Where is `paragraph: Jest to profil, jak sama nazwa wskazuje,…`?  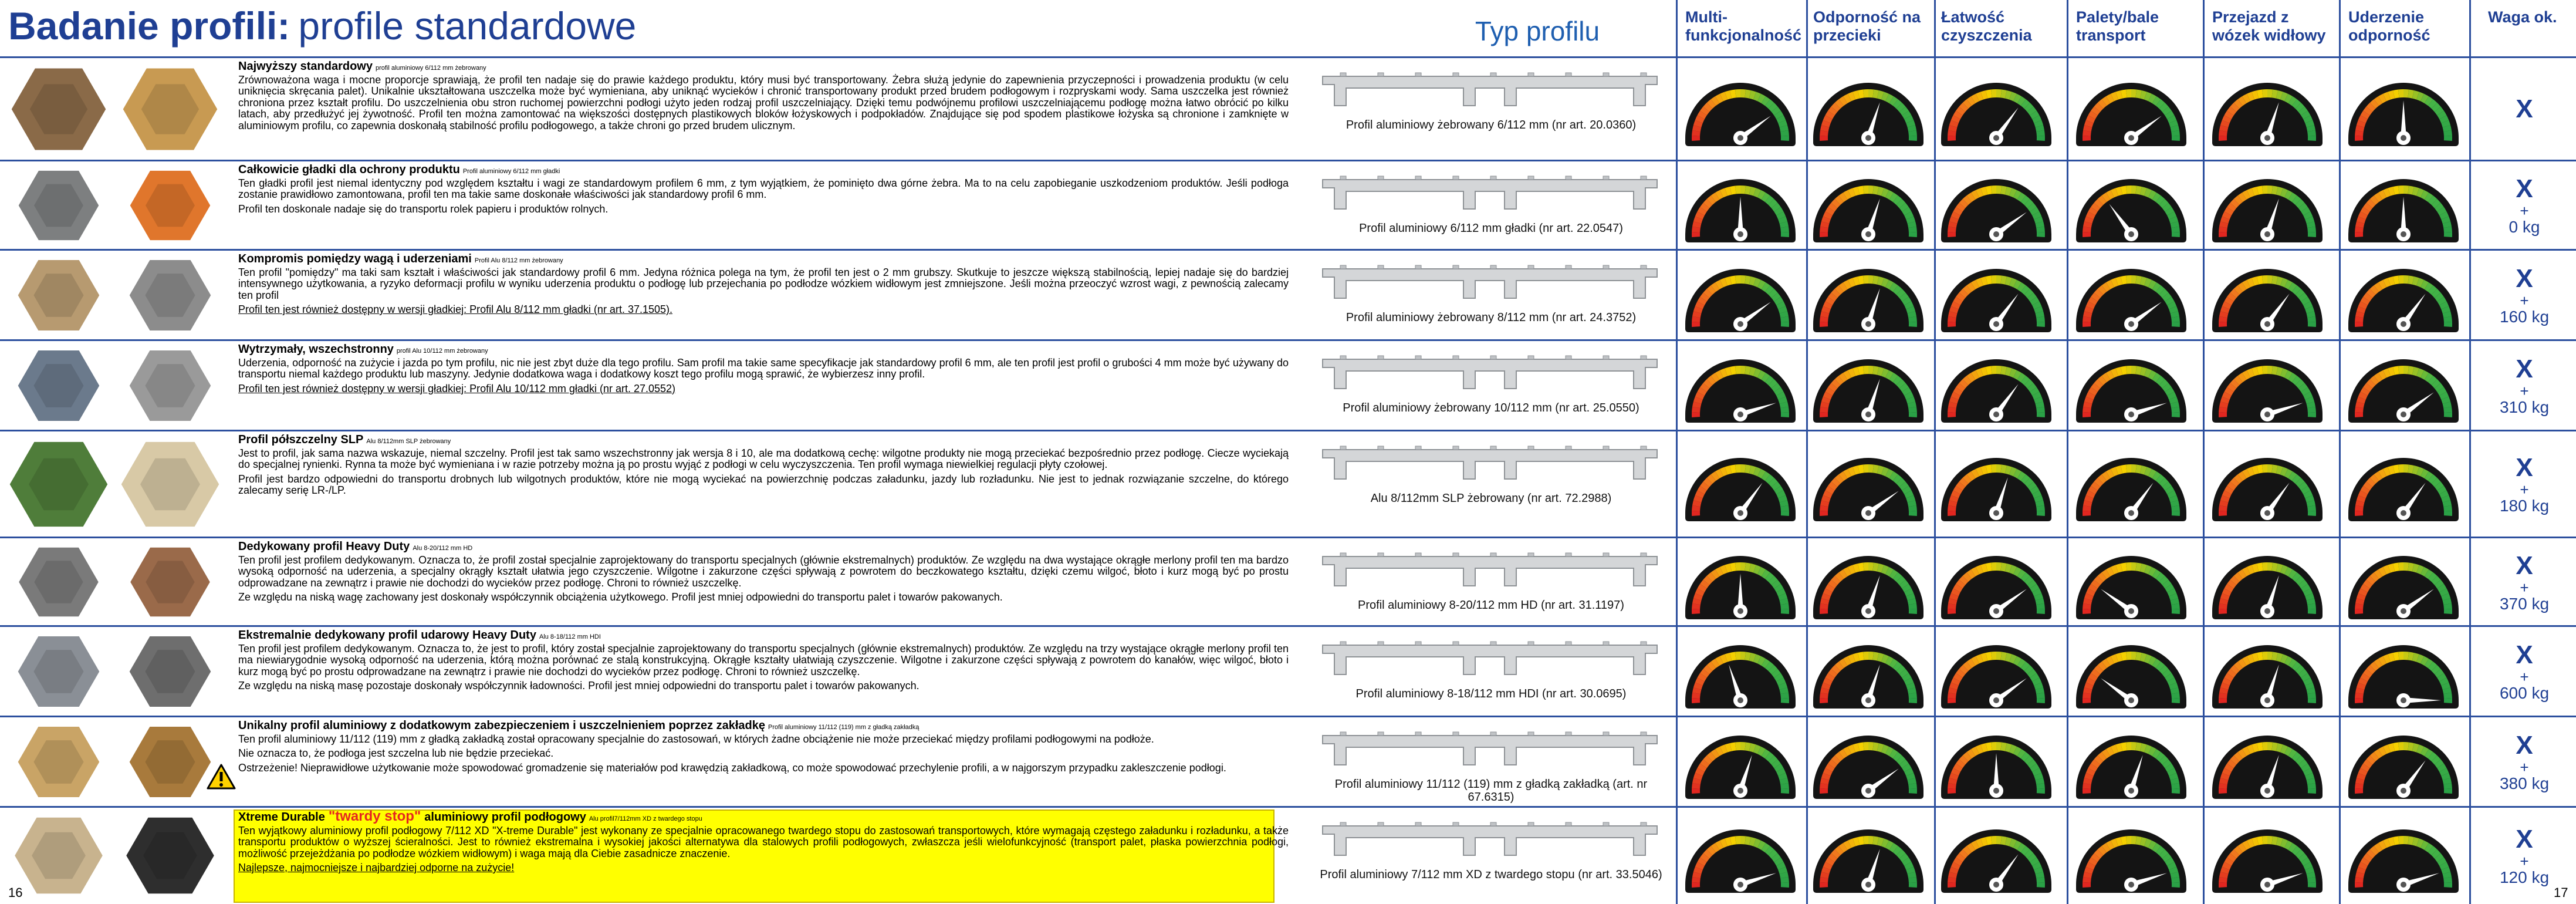
paragraph: Jest to profil, jak sama nazwa wskazuje,… is located at coordinates (763, 458).